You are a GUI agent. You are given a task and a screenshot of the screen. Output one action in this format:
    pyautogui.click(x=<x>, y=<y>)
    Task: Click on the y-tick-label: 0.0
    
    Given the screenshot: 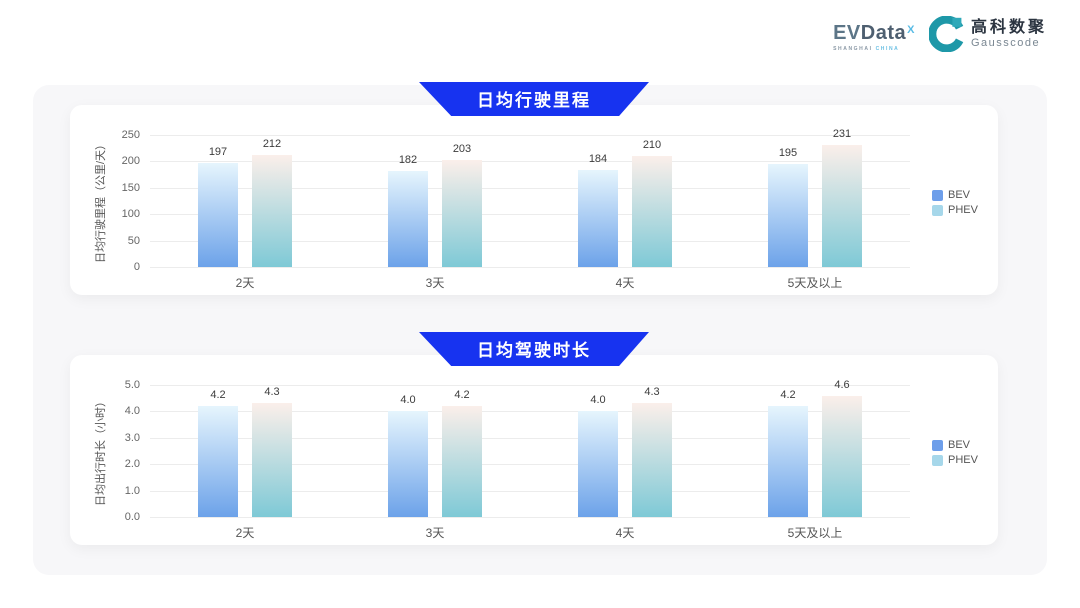 What is the action you would take?
    pyautogui.click(x=132, y=517)
    